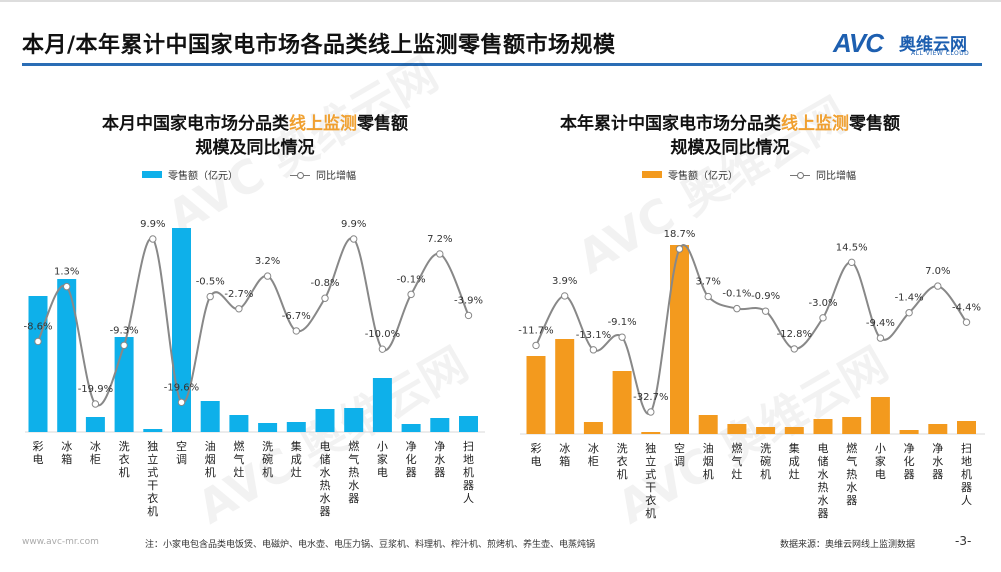 The width and height of the screenshot is (1001, 572). I want to click on title-part: 本年累计中国家电市场分品类, so click(670, 124).